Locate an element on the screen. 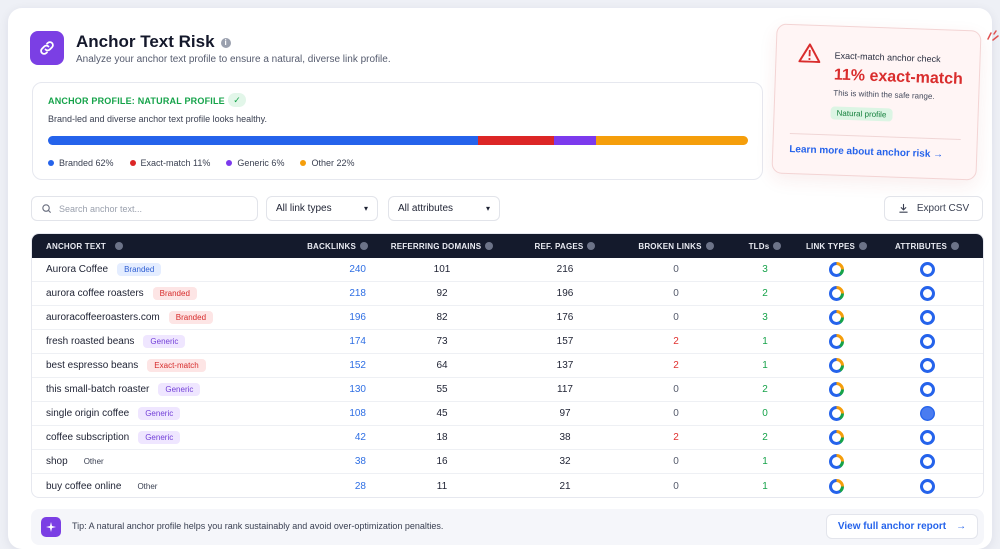 The image size is (1000, 549). anchor-cell: auroracoffeeroasters.com Branded is located at coordinates (158, 317).